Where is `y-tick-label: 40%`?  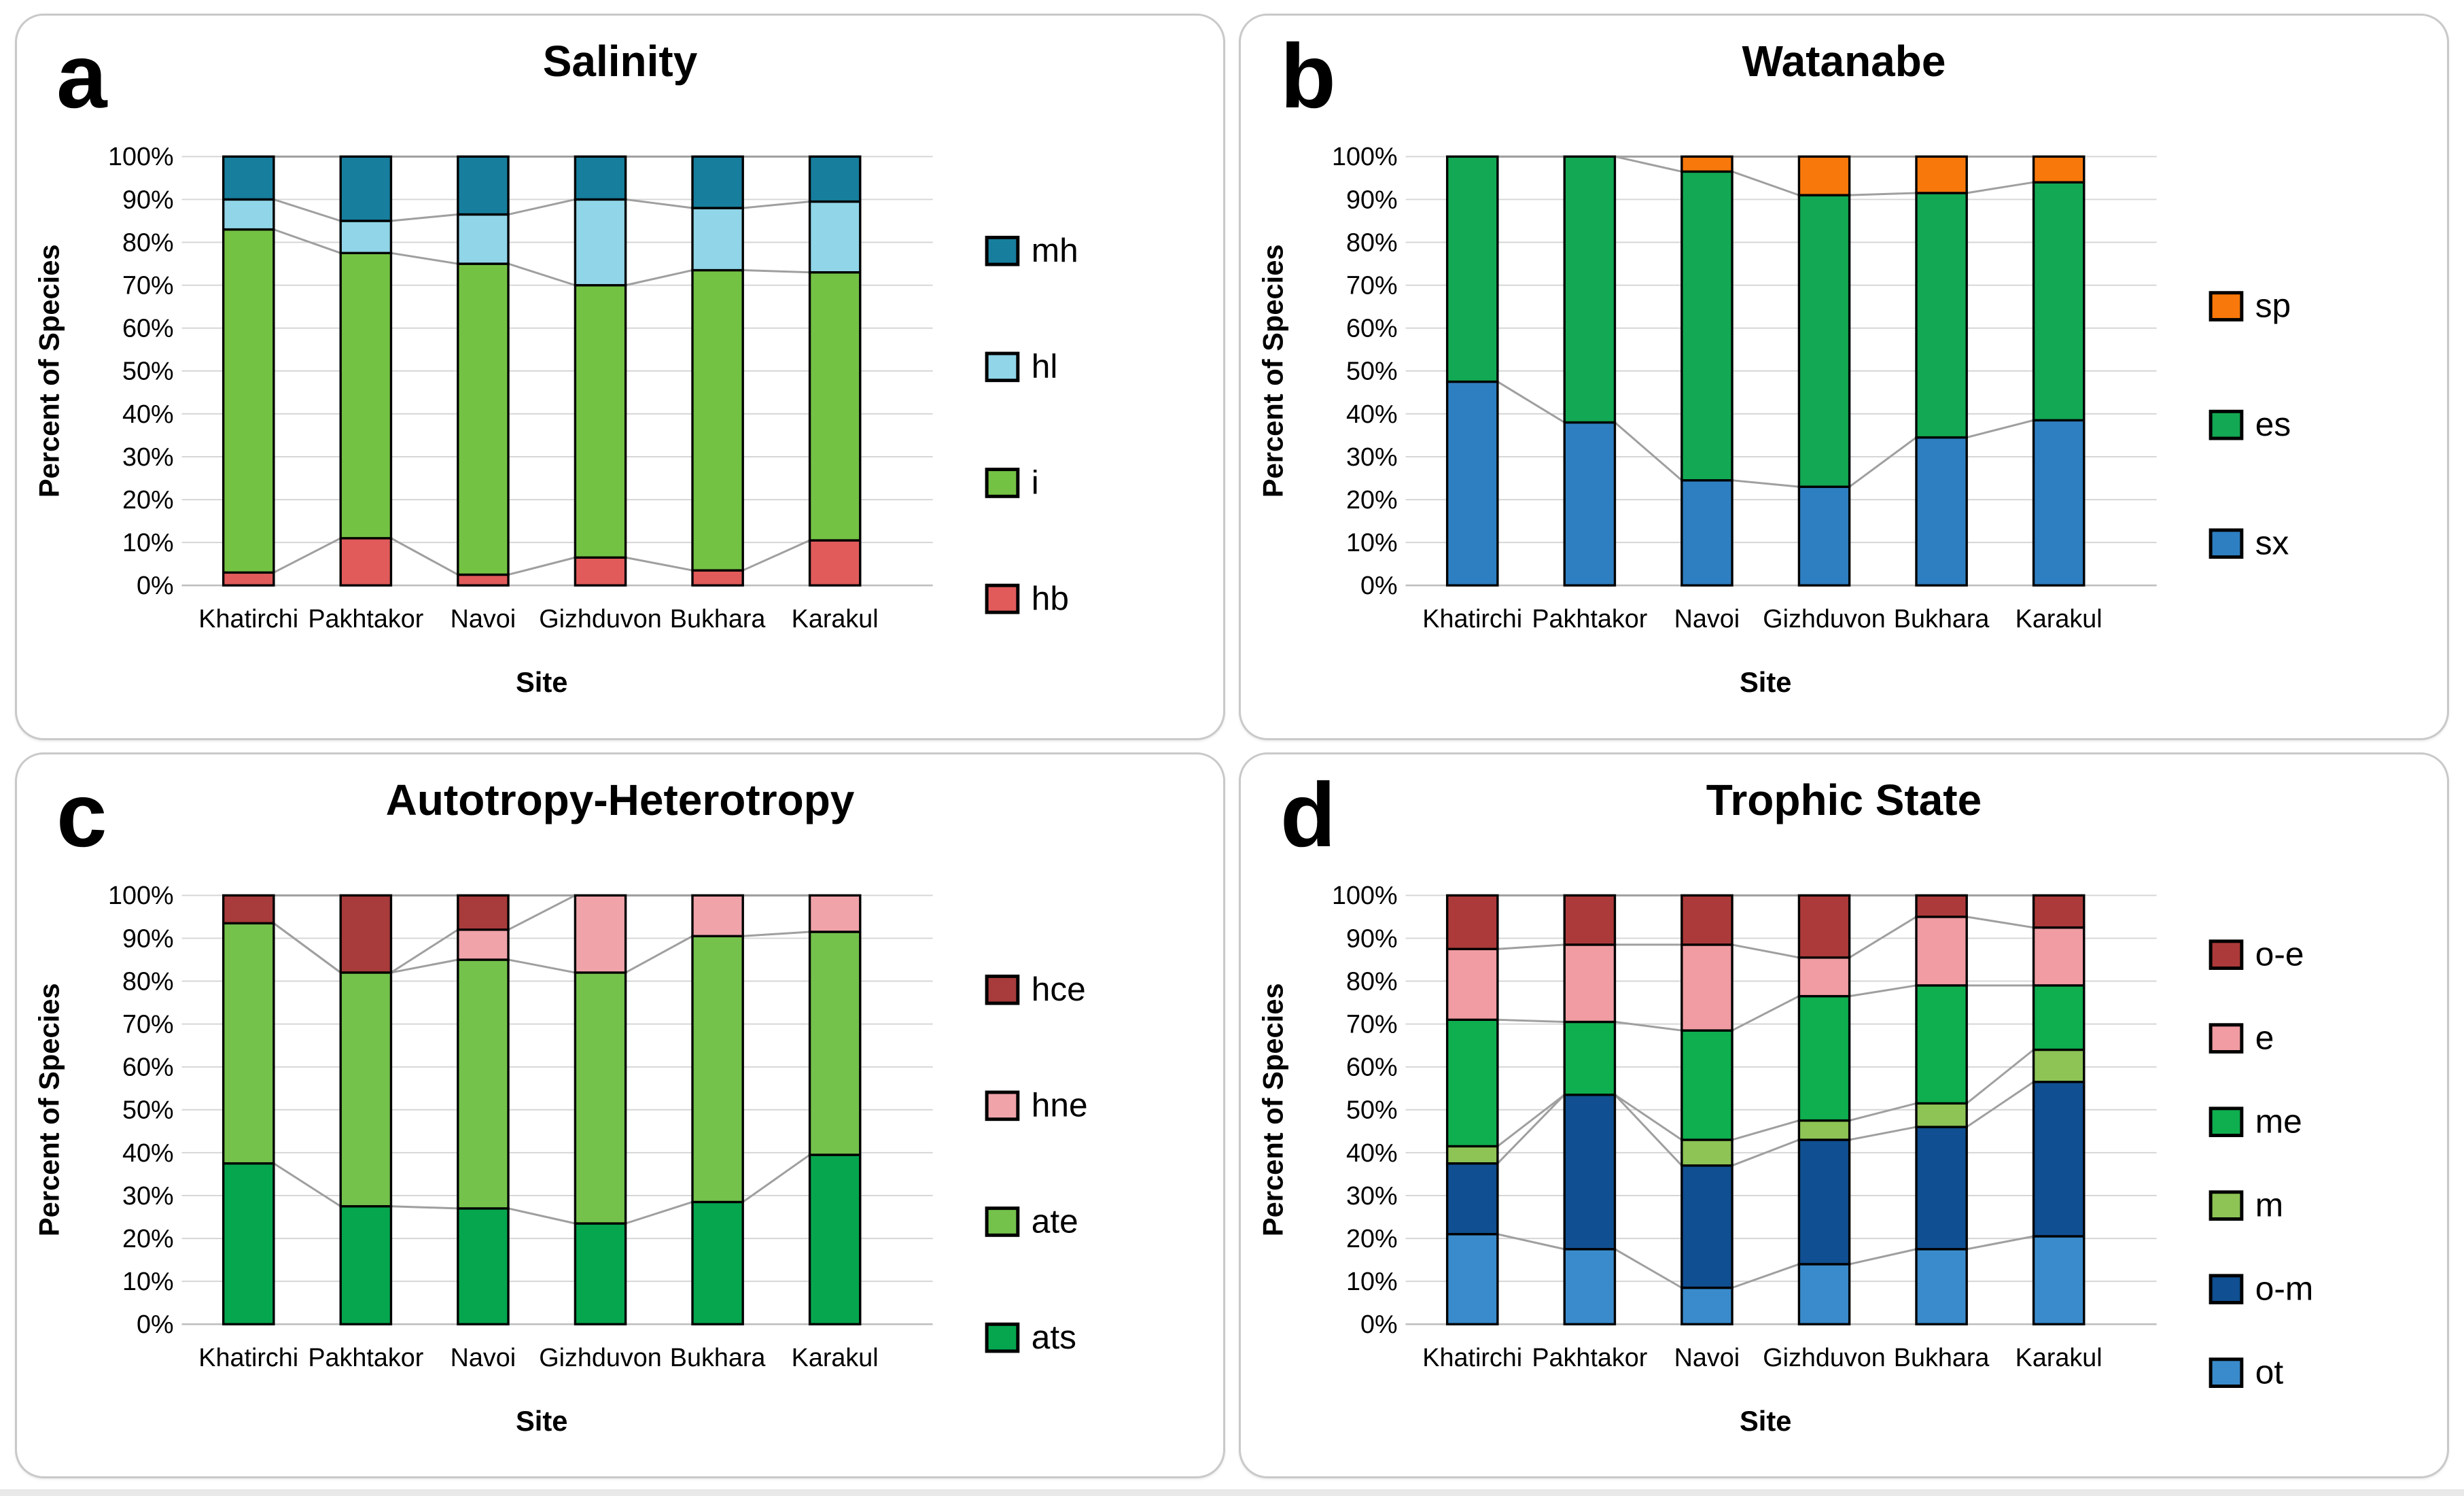
y-tick-label: 40% is located at coordinates (148, 414).